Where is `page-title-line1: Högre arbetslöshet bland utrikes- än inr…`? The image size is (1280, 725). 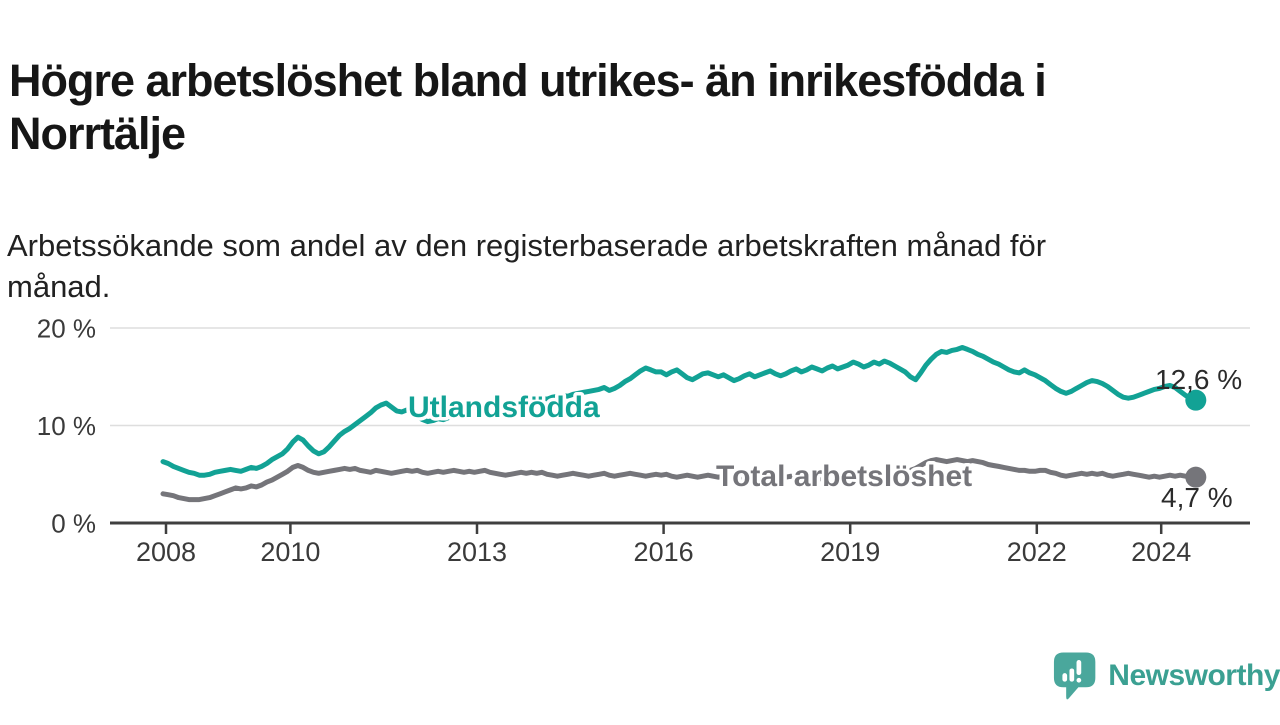
page-title-line1: Högre arbetslöshet bland utrikes- än inr… is located at coordinates (528, 81).